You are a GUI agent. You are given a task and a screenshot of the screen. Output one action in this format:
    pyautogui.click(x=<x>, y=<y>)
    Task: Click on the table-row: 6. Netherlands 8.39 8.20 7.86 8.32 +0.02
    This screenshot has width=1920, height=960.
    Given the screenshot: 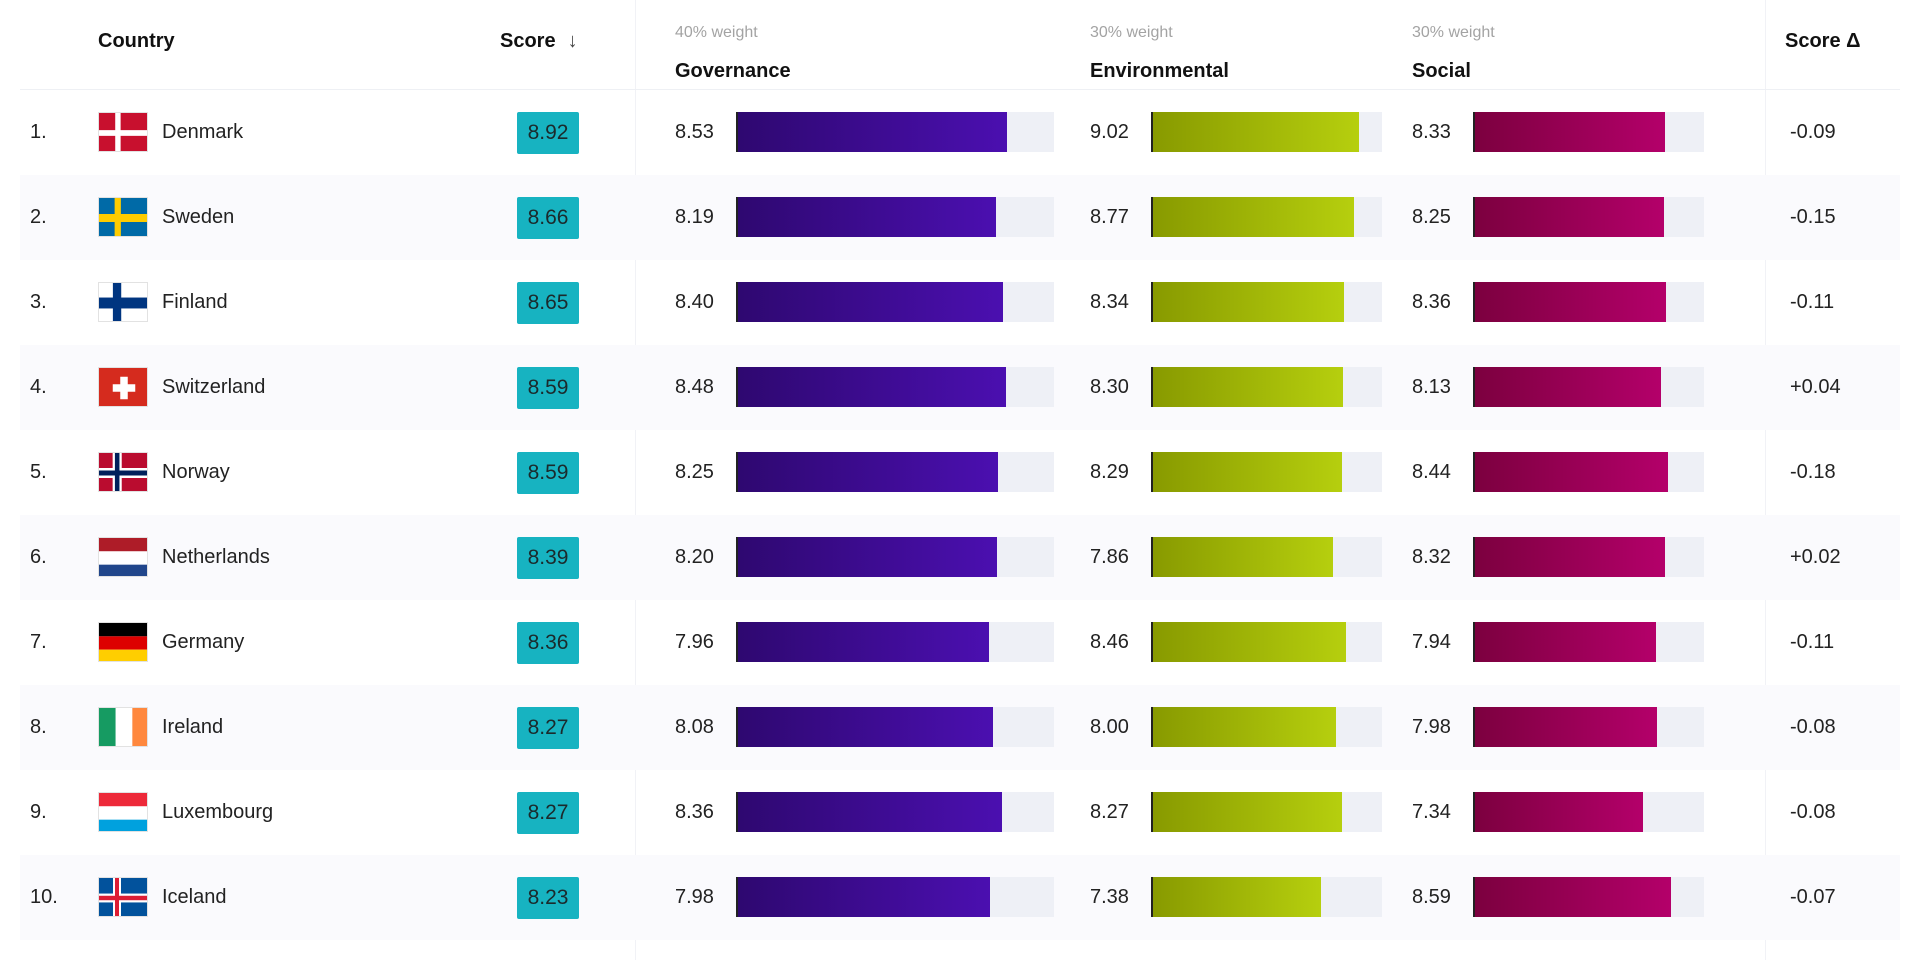 What is the action you would take?
    pyautogui.click(x=960, y=557)
    